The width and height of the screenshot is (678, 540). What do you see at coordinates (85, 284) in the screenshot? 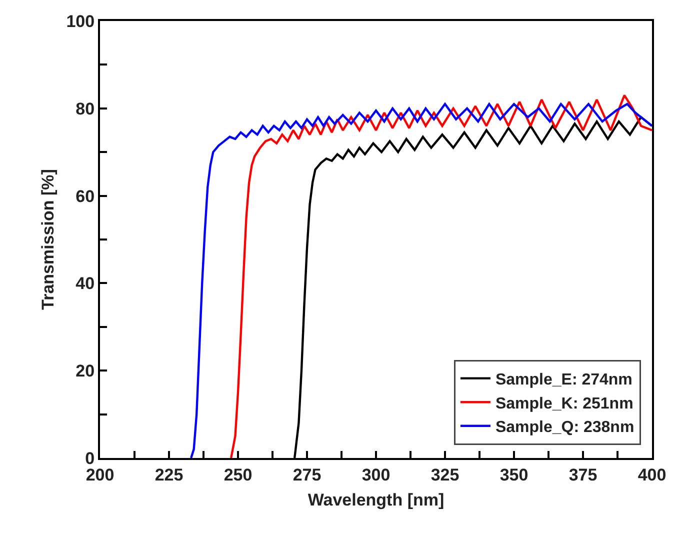
I see `y-tick-label: 40` at bounding box center [85, 284].